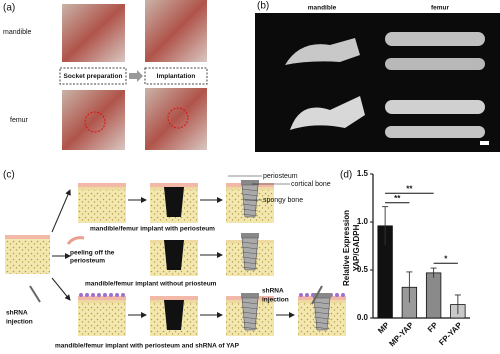 This screenshot has width=500, height=354. I want to click on panel-label: (d), so click(346, 175).